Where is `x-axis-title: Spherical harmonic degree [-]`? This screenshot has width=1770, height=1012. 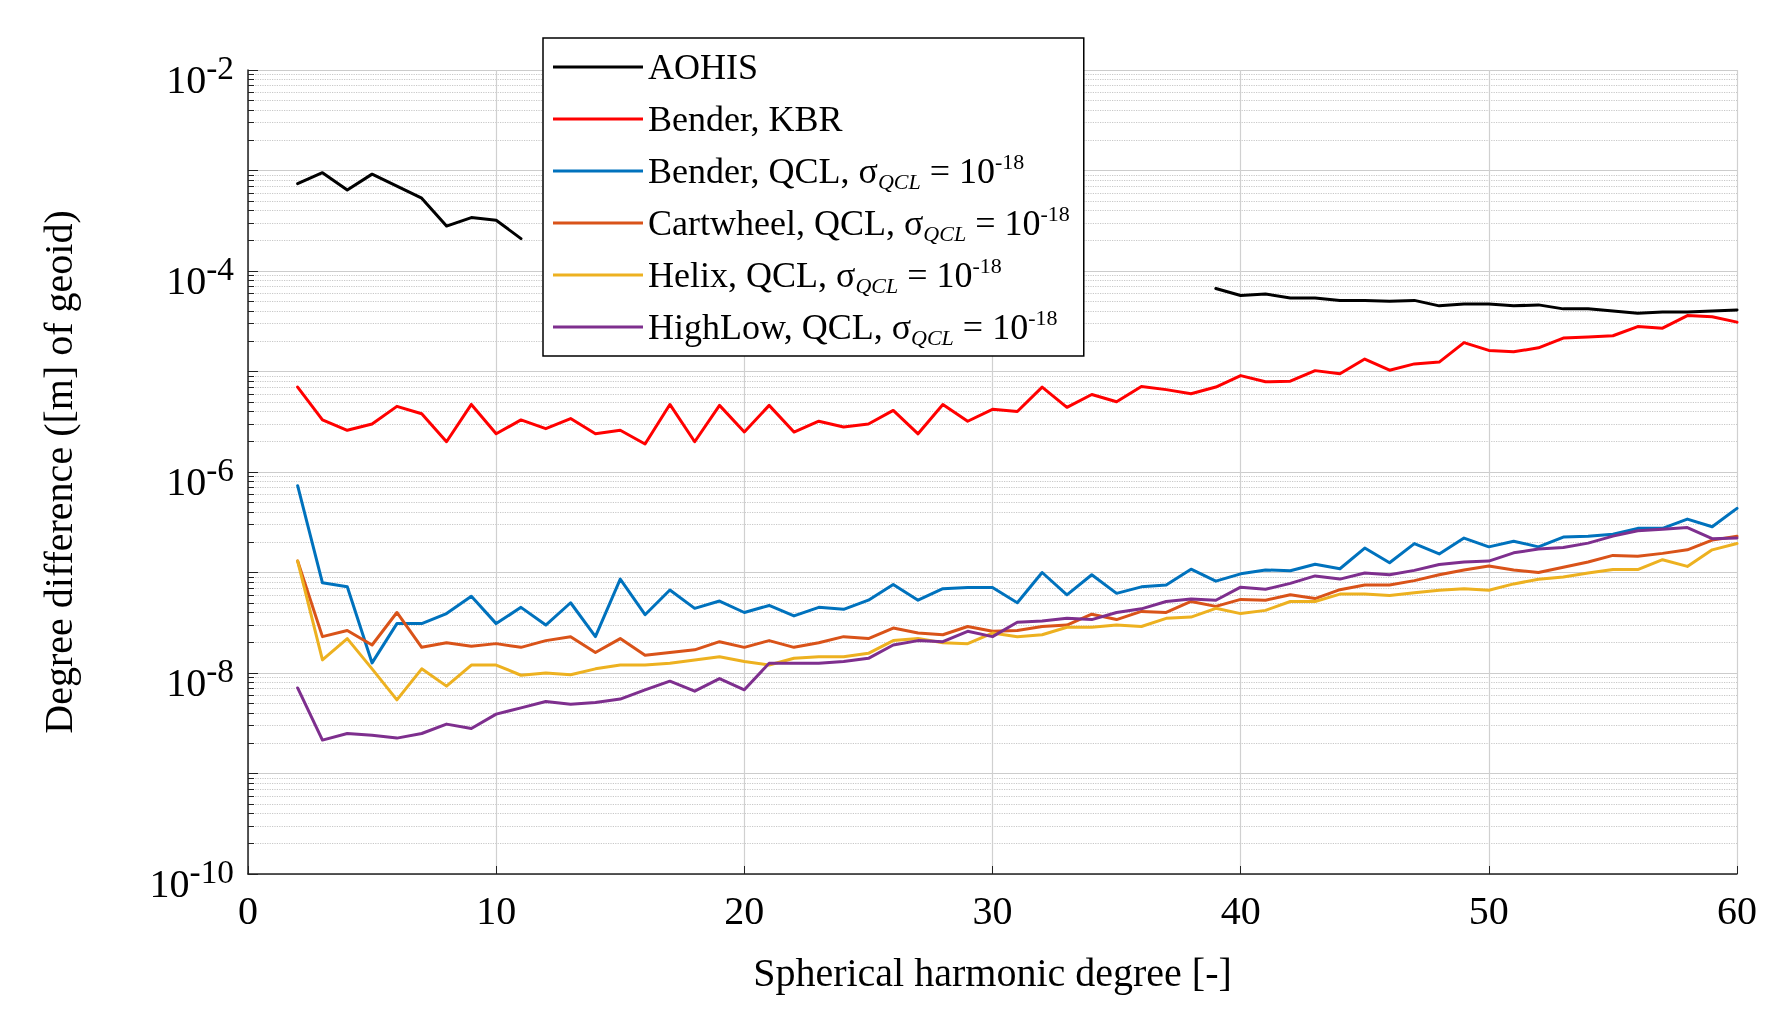 x-axis-title: Spherical harmonic degree [-] is located at coordinates (992, 972).